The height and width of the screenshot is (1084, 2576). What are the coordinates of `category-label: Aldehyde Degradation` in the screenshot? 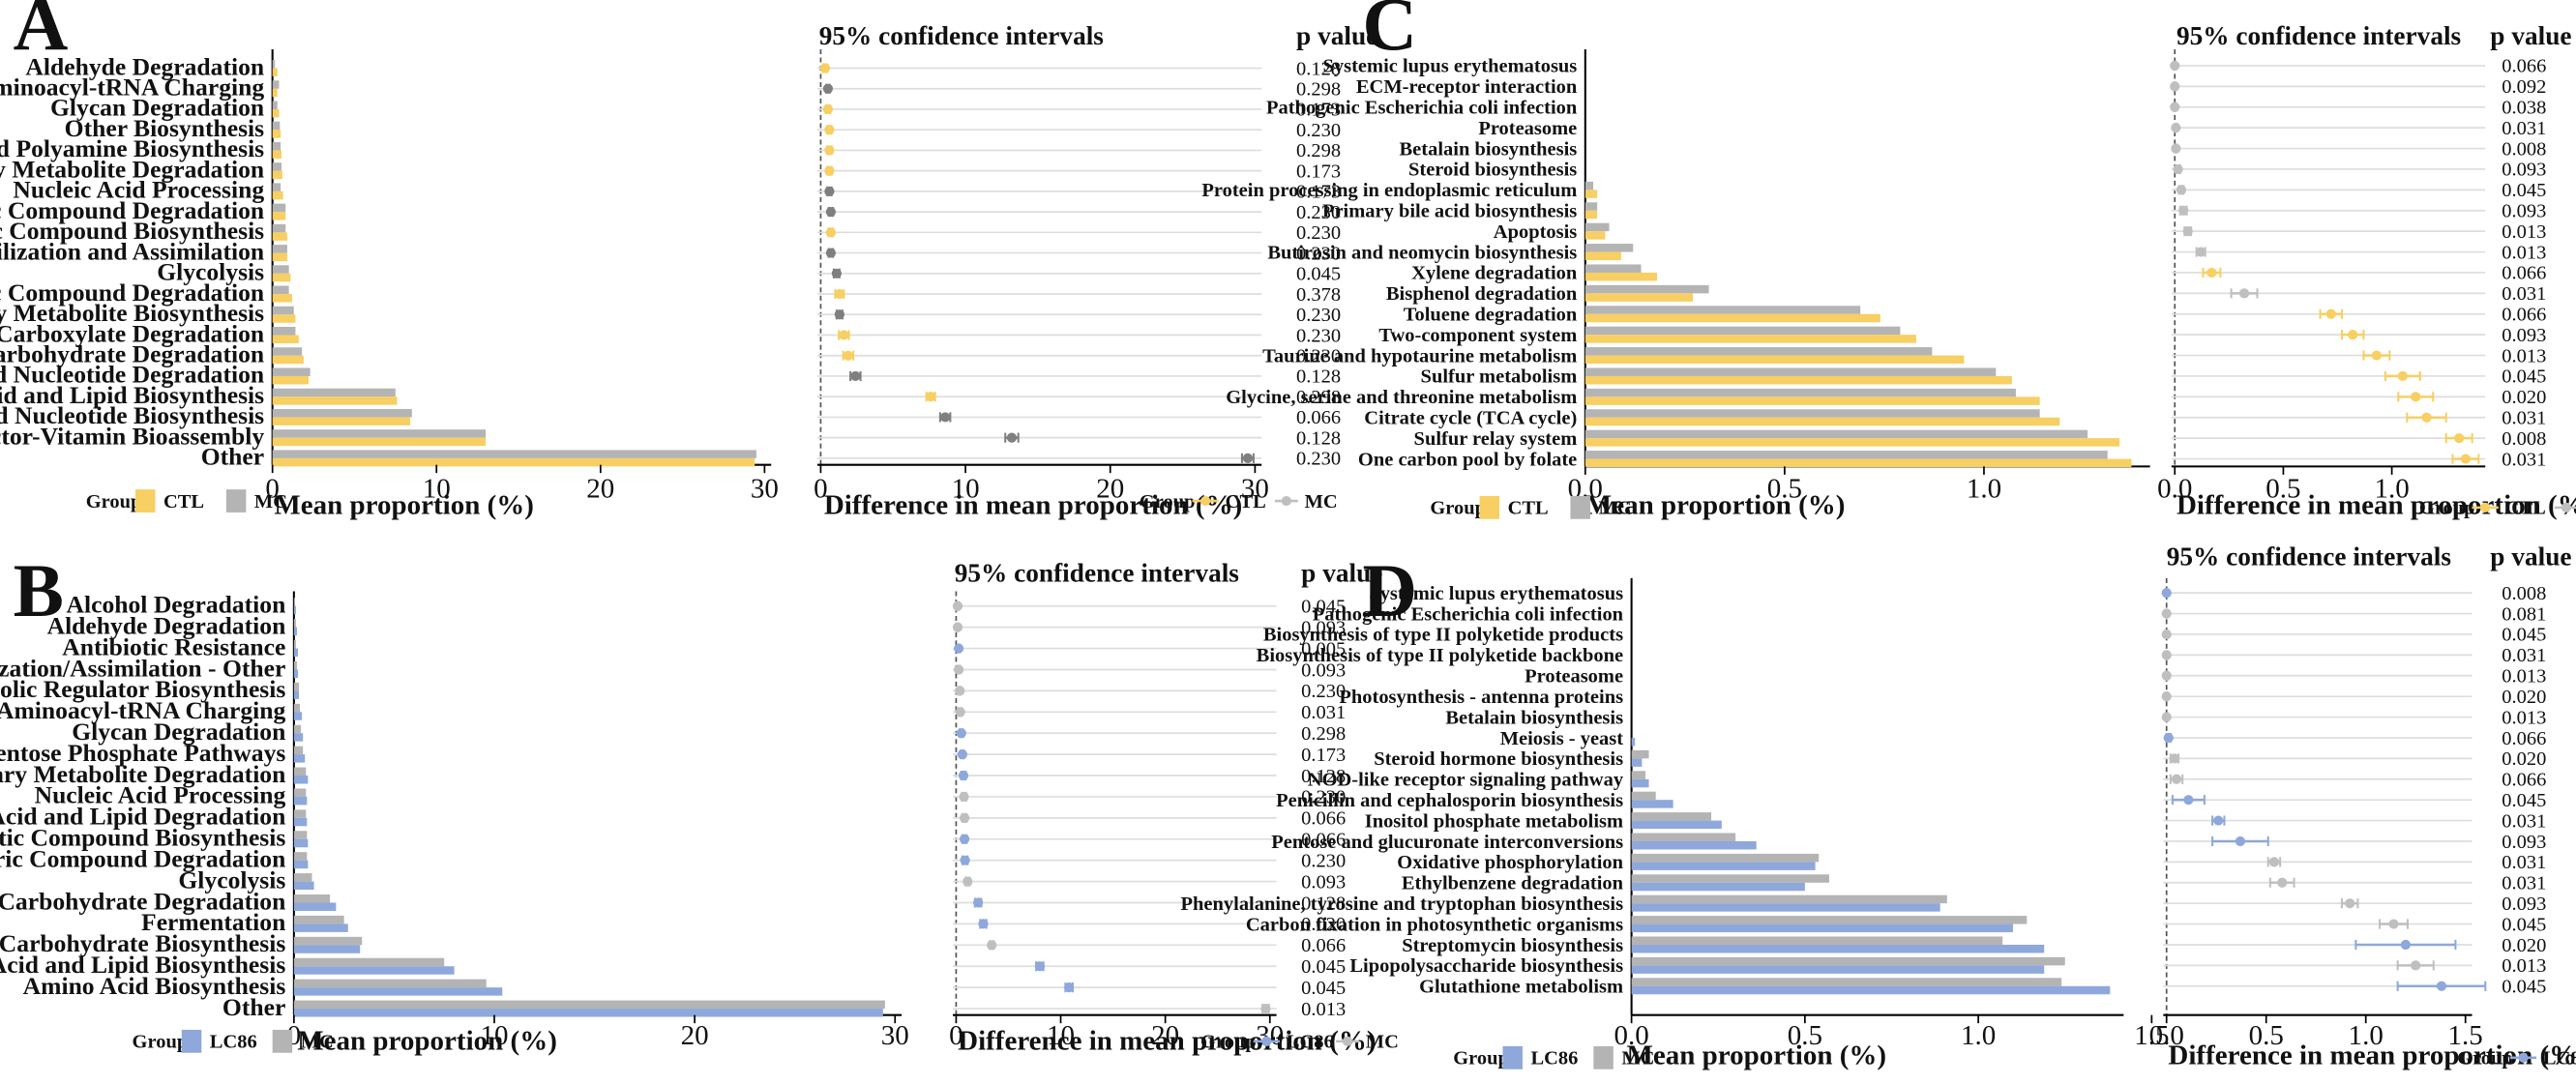 It's located at (145, 66).